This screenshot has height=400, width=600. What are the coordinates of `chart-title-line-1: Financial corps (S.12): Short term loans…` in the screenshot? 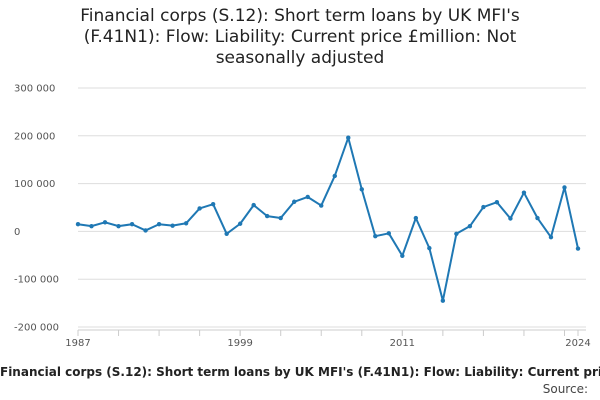 It's located at (300, 16).